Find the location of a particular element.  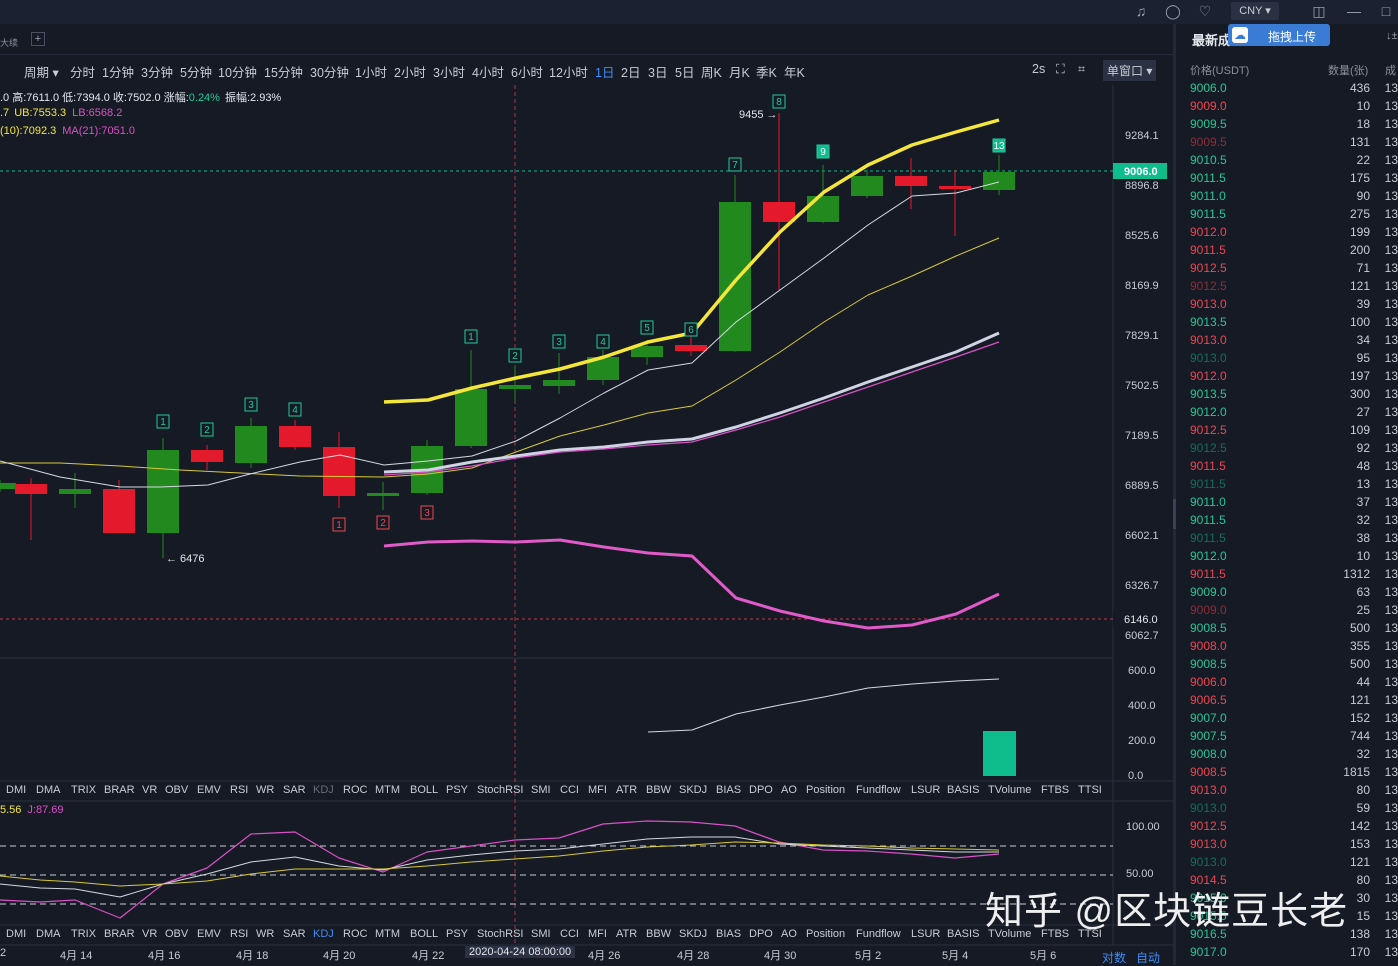

indicator-indicators_upper-dma: DMA is located at coordinates (48, 790).